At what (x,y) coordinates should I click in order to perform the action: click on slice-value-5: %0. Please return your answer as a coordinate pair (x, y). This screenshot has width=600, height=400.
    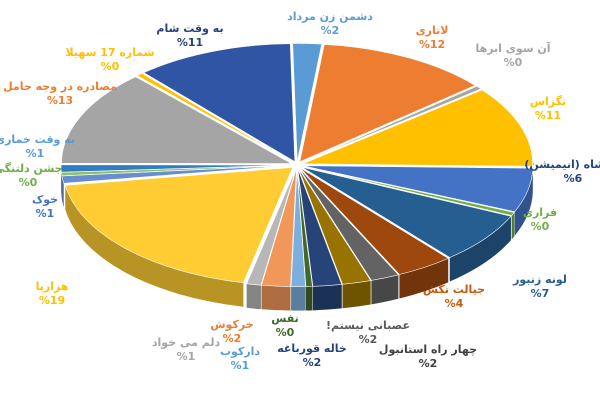
    Looking at the image, I should click on (540, 226).